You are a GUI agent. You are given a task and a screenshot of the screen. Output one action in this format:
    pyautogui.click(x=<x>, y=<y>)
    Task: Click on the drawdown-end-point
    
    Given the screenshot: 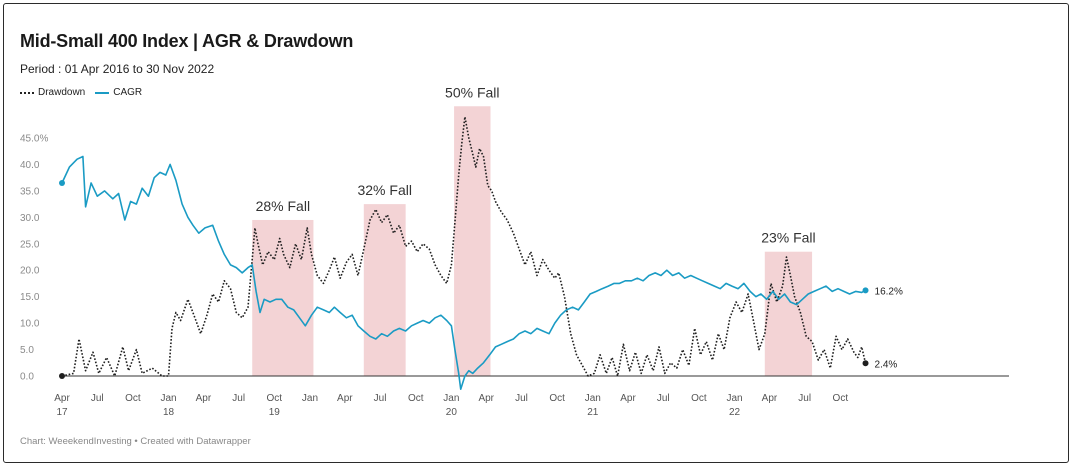 What is the action you would take?
    pyautogui.click(x=865, y=363)
    